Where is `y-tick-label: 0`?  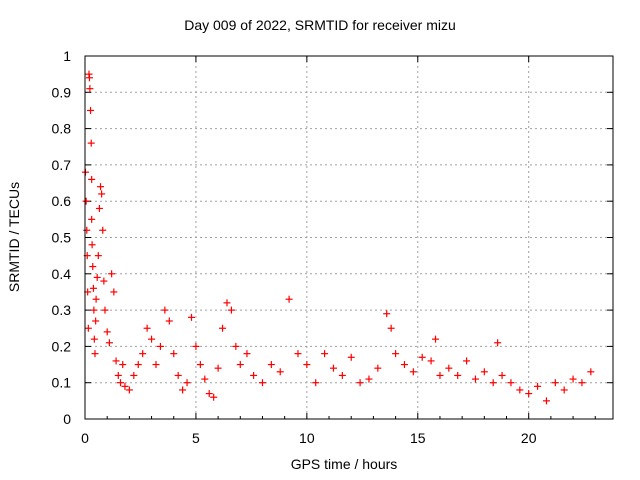
y-tick-label: 0 is located at coordinates (67, 419).